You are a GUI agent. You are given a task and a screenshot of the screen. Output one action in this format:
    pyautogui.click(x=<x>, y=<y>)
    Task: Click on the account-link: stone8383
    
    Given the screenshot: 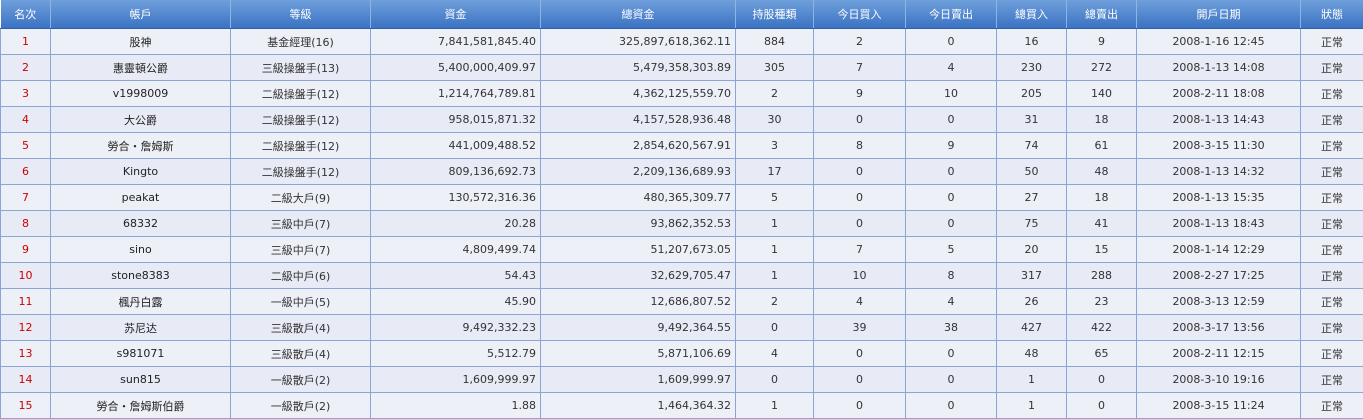 What is the action you would take?
    pyautogui.click(x=140, y=275)
    